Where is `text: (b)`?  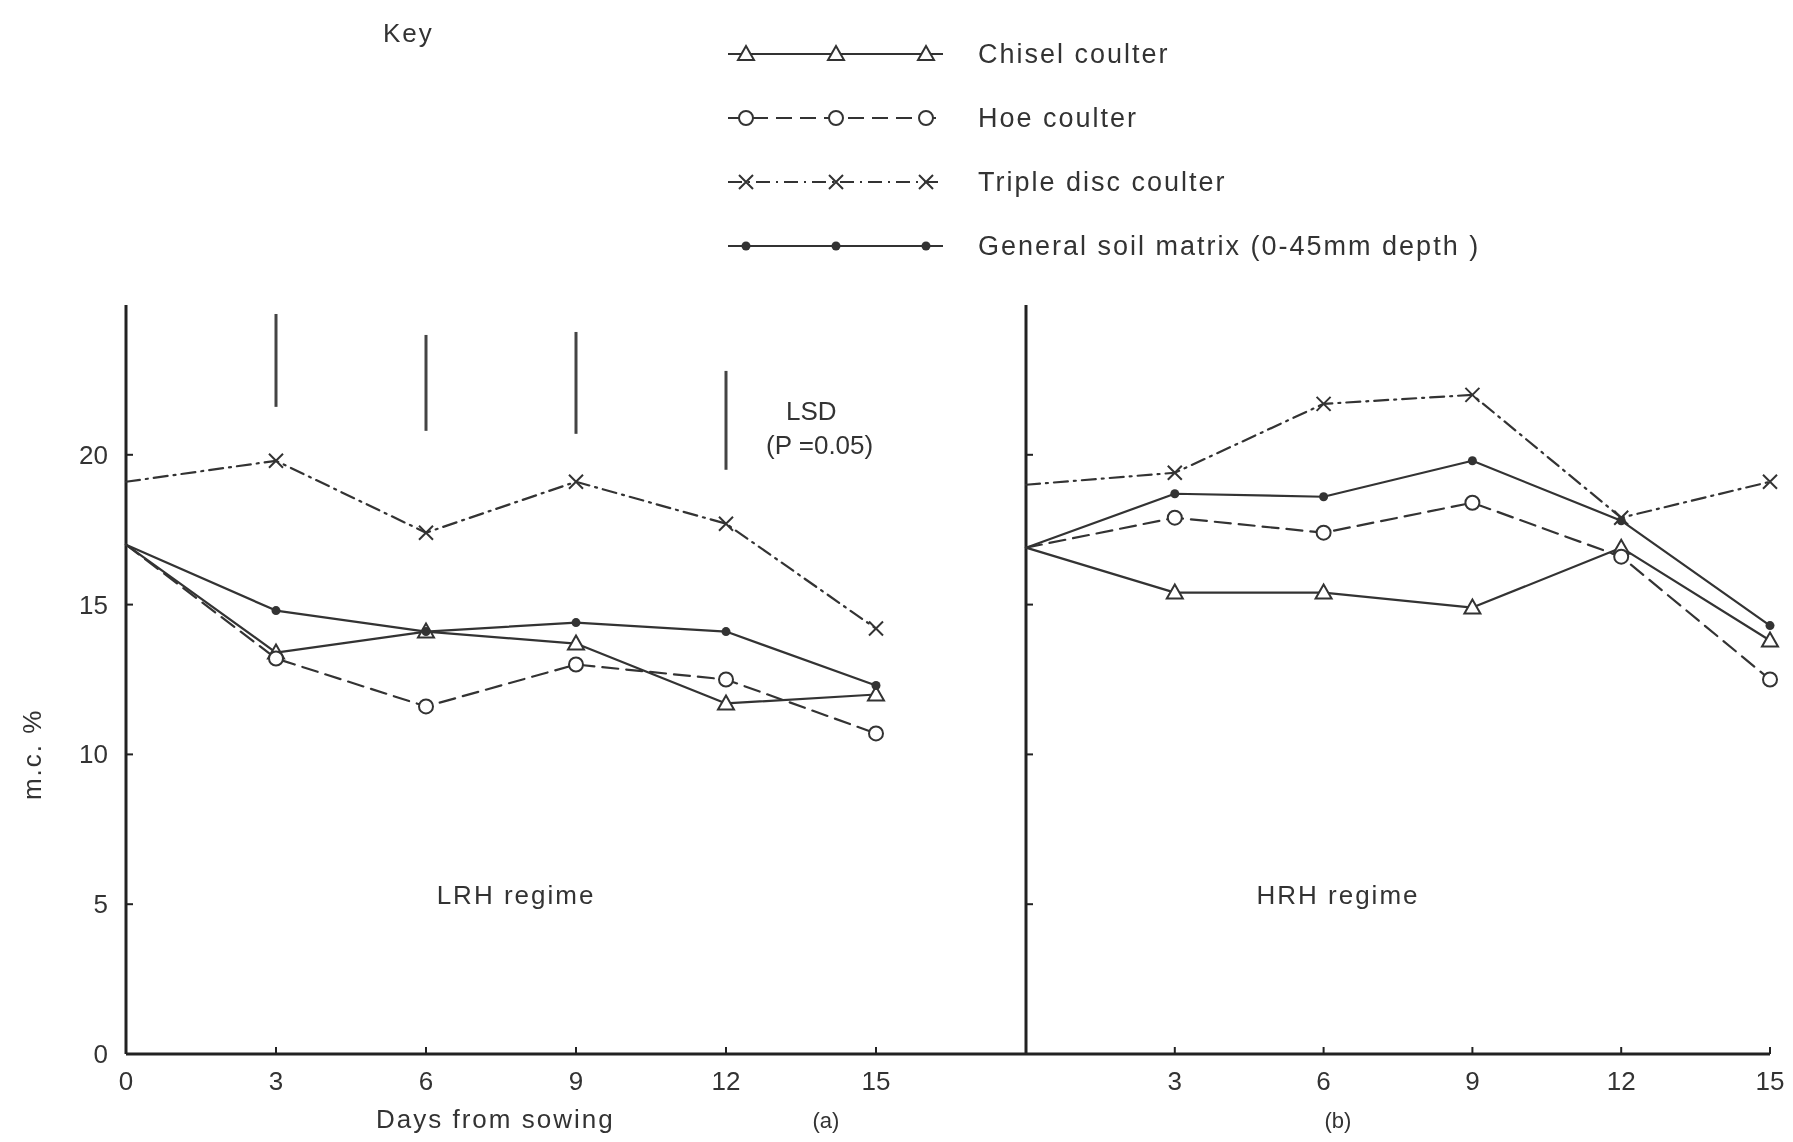
text: (b) is located at coordinates (1338, 1120).